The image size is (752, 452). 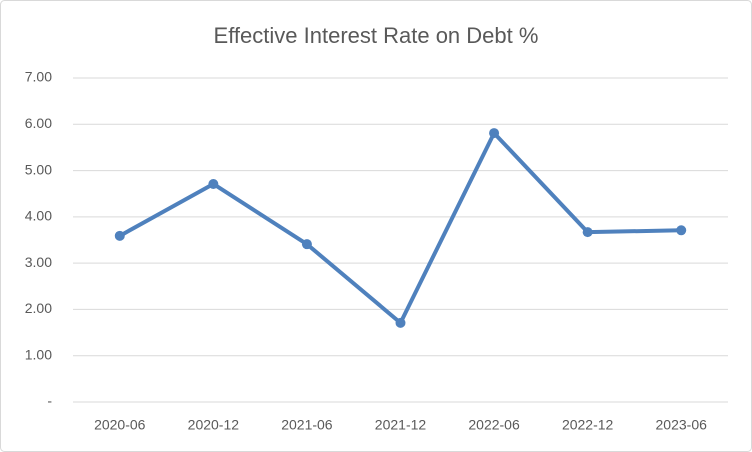 What do you see at coordinates (38, 308) in the screenshot?
I see `y-tick-label: 2.00` at bounding box center [38, 308].